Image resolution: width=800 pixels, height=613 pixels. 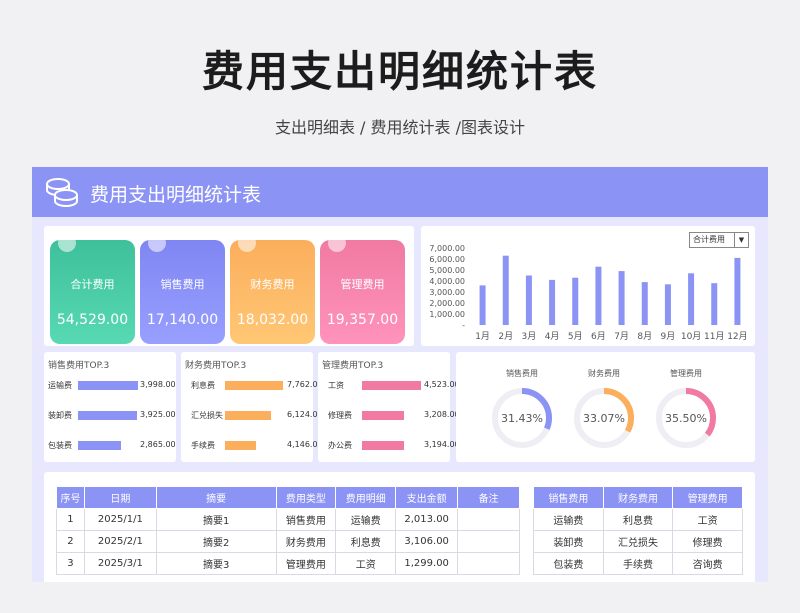 I want to click on top3-item-value: 4,146.00, so click(x=305, y=444).